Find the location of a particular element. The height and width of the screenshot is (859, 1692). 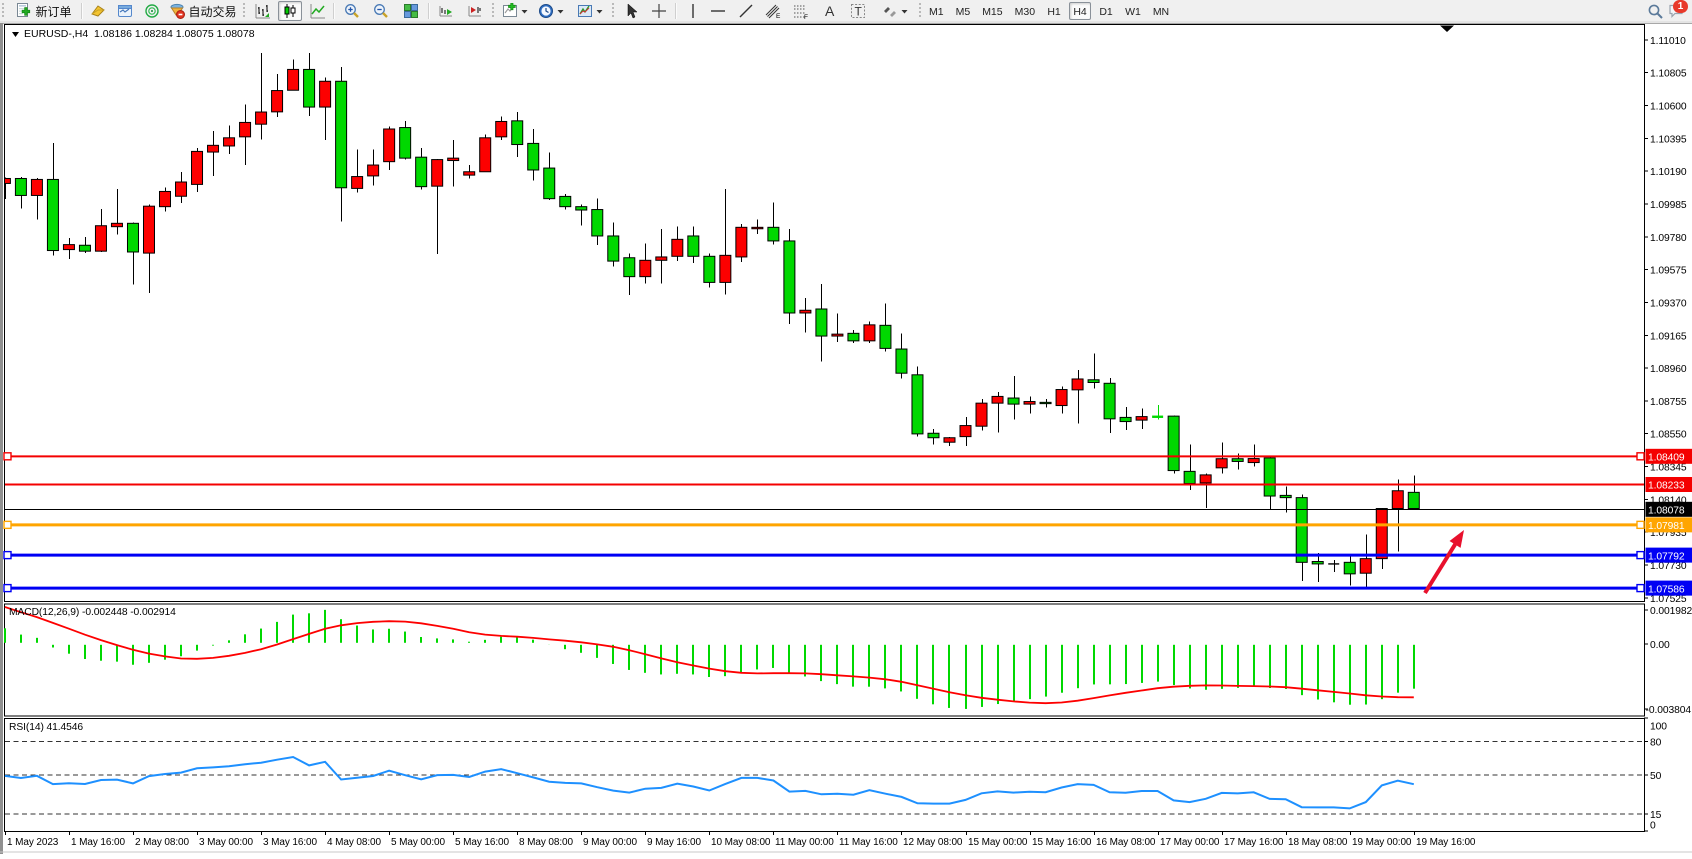

data-window-button is located at coordinates (125, 11).